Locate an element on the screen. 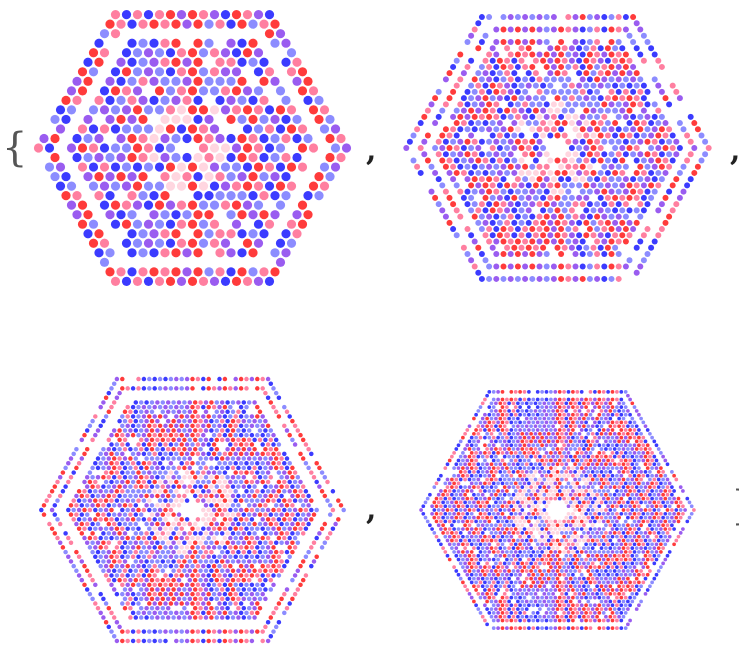 This screenshot has height=662, width=739. open-brace: { is located at coordinates (15, 148).